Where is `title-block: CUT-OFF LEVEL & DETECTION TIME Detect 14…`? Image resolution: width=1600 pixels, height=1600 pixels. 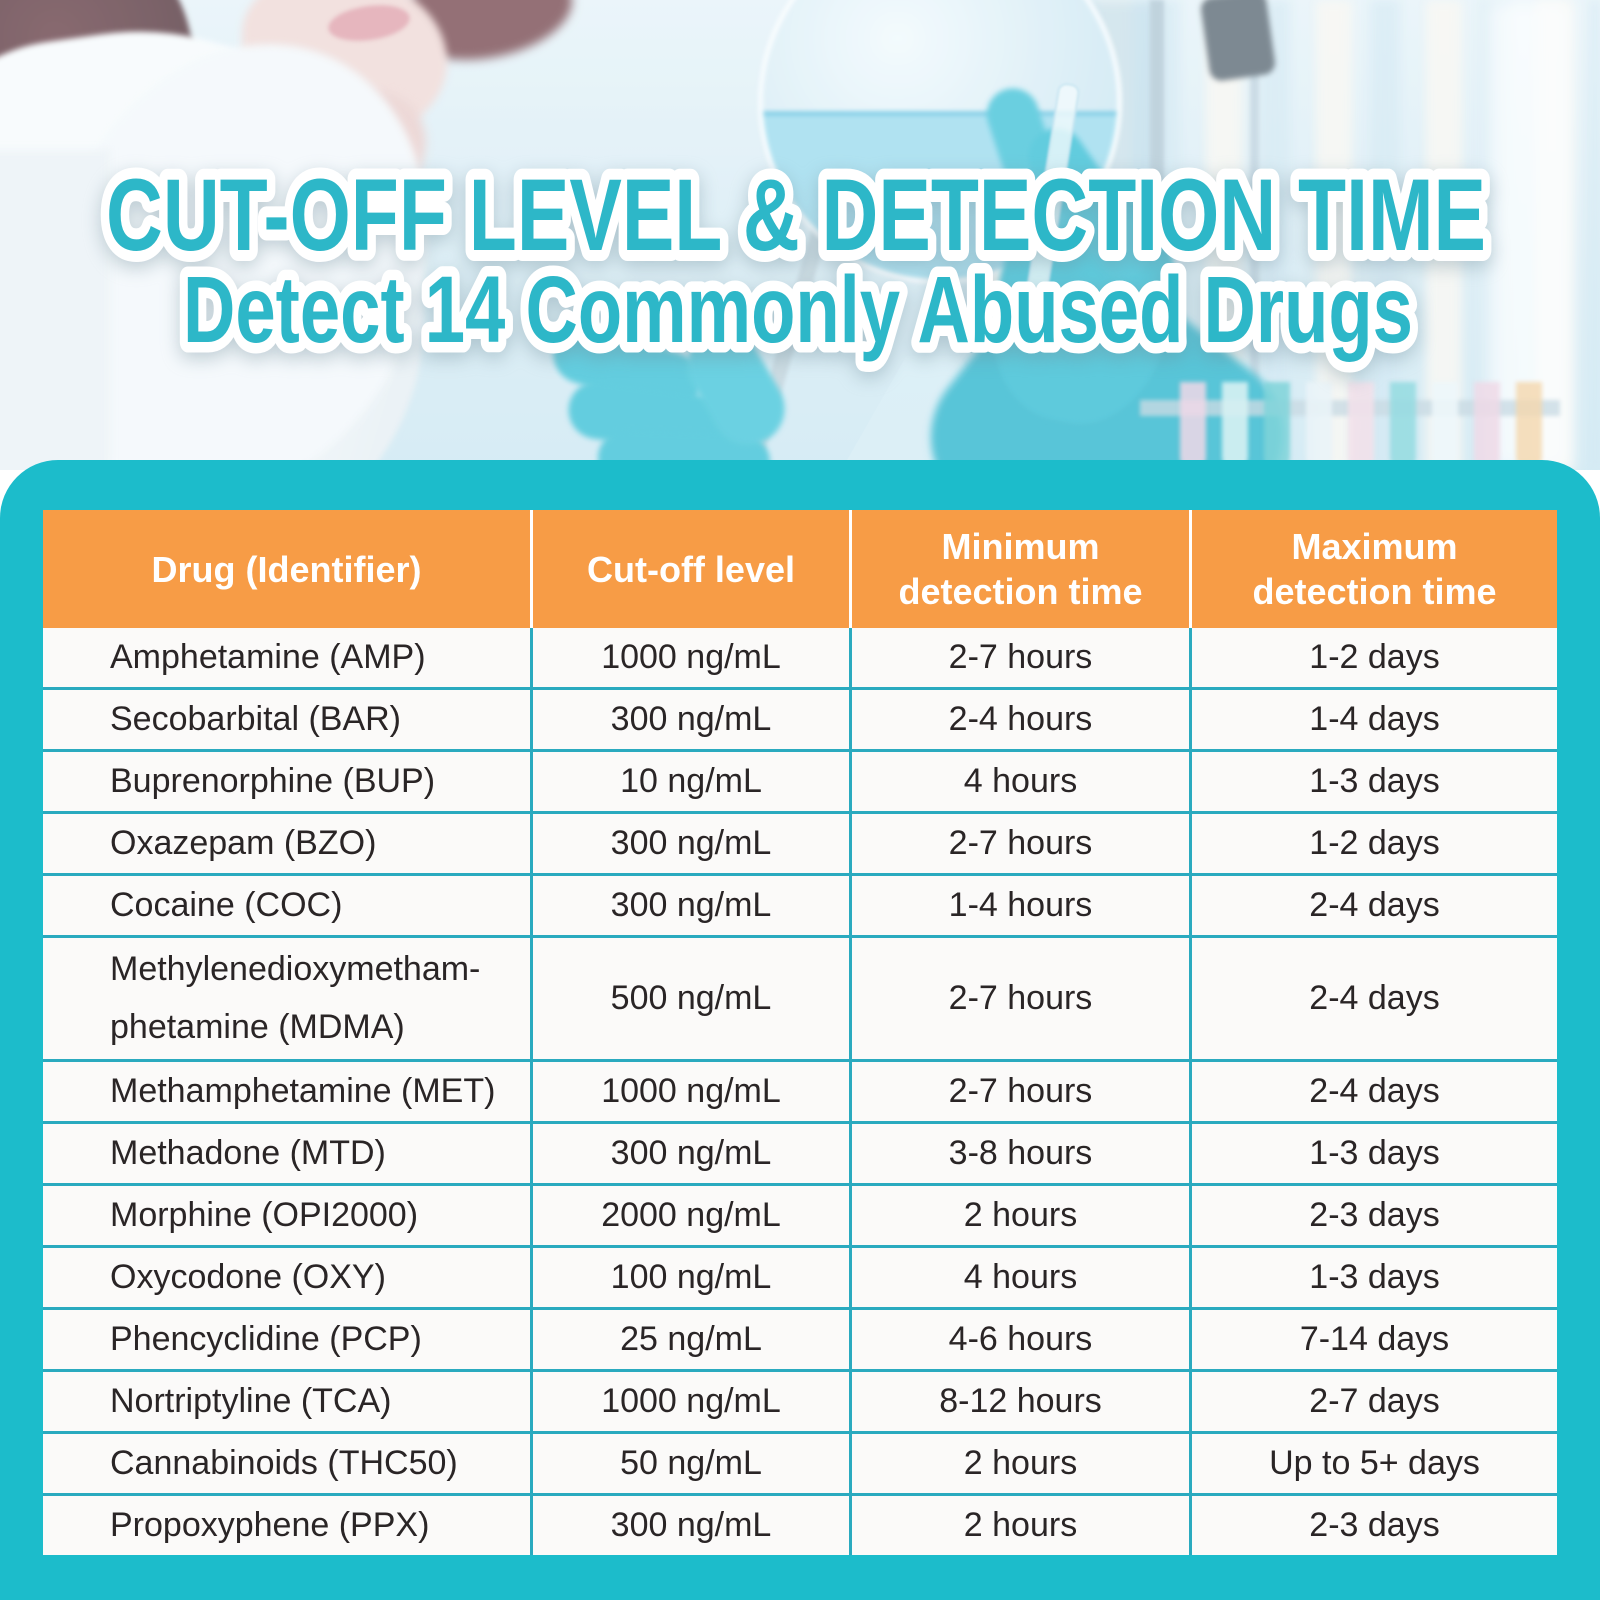 title-block: CUT-OFF LEVEL & DETECTION TIME Detect 14… is located at coordinates (796, 260).